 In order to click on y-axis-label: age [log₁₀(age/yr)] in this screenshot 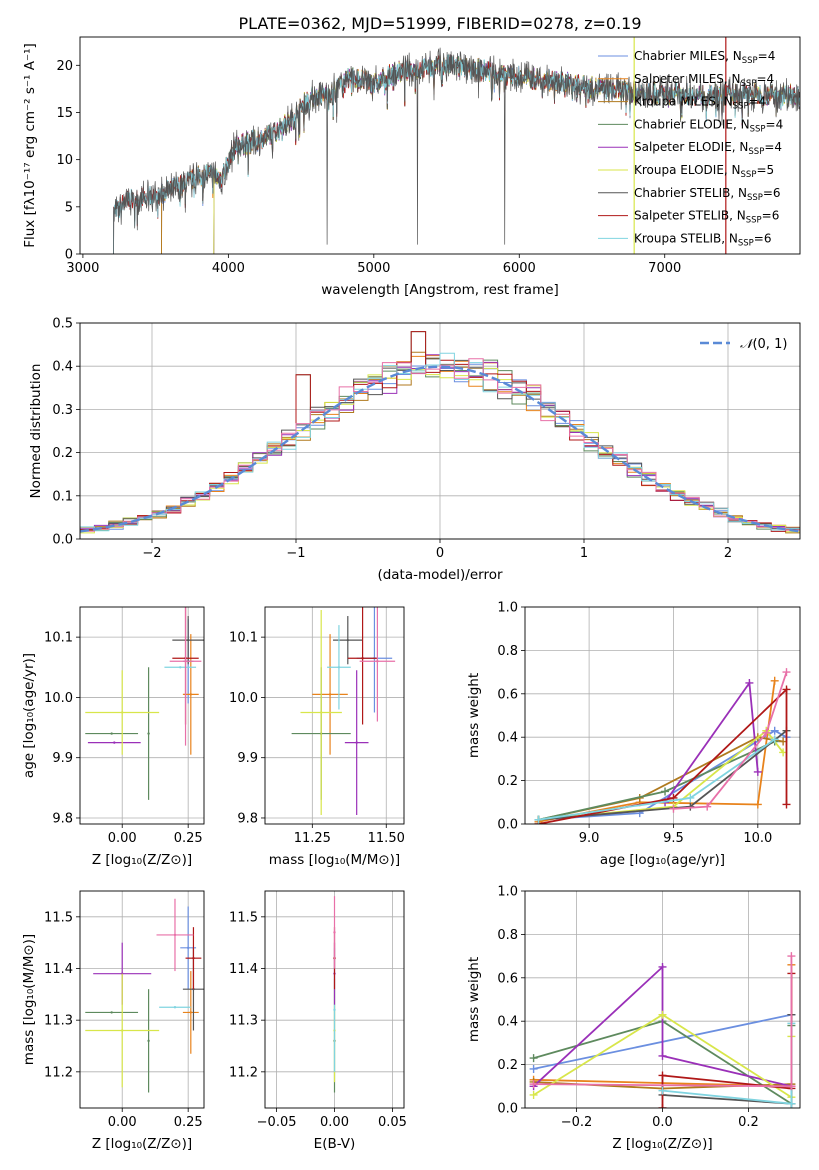, I will do `click(29, 715)`.